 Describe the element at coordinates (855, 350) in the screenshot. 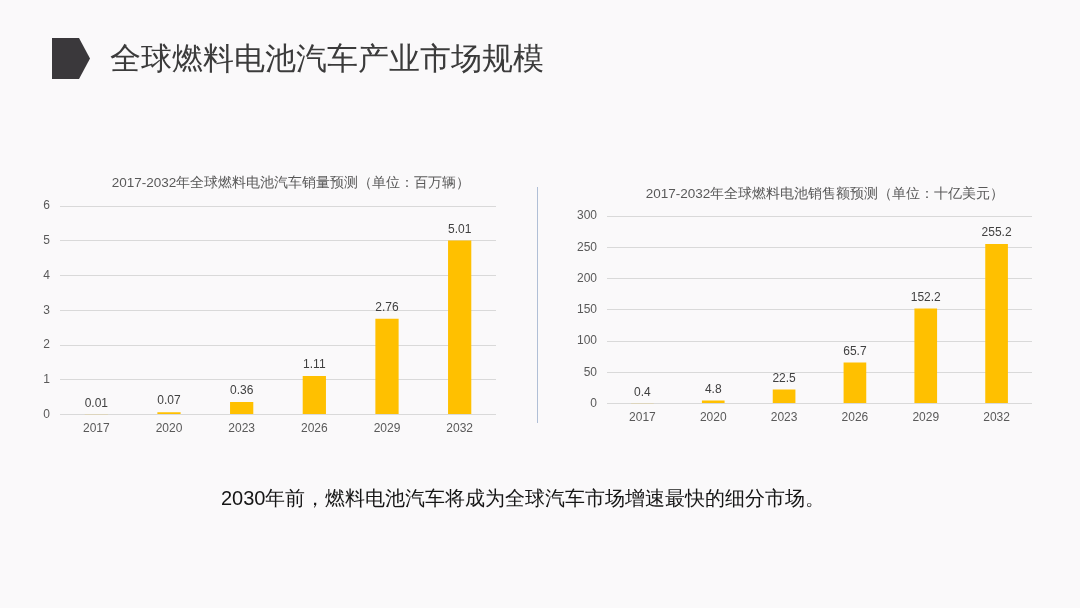

I see `data-label: 65.7` at that location.